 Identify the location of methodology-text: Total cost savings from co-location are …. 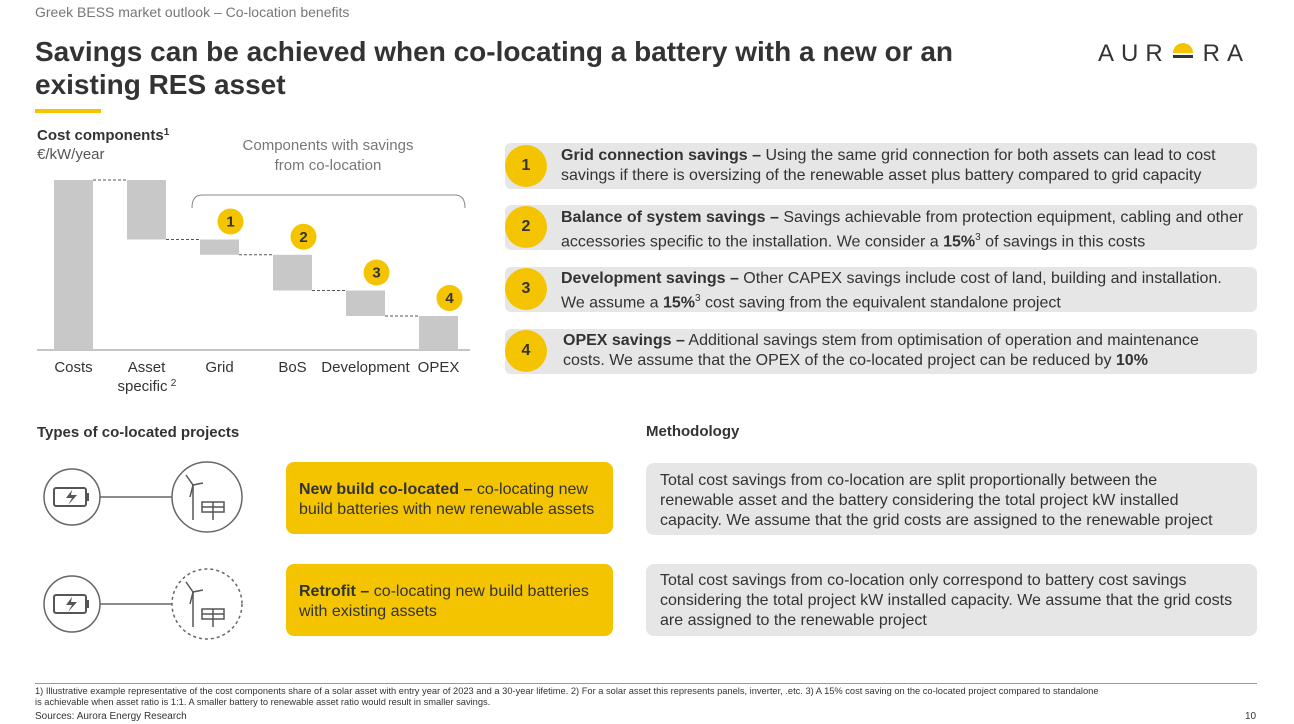
(936, 501).